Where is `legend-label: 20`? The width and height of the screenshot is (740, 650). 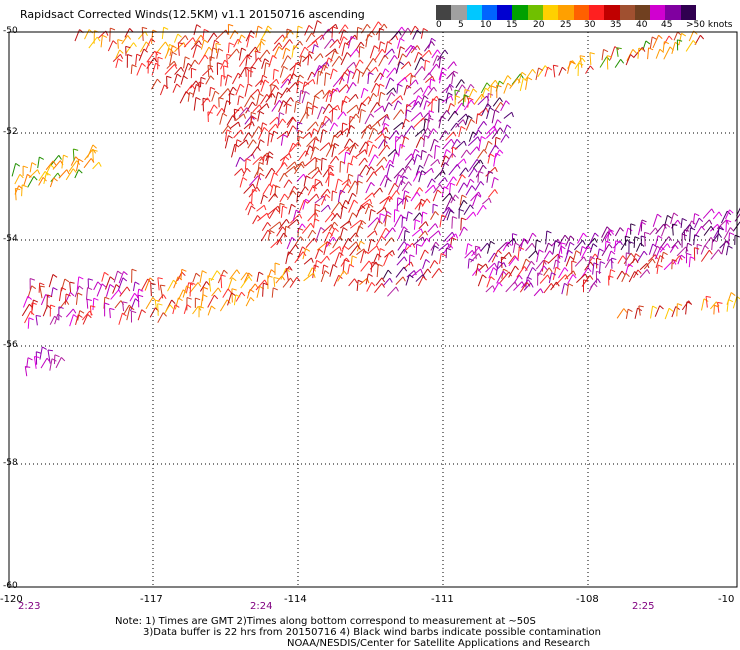 legend-label: 20 is located at coordinates (539, 25).